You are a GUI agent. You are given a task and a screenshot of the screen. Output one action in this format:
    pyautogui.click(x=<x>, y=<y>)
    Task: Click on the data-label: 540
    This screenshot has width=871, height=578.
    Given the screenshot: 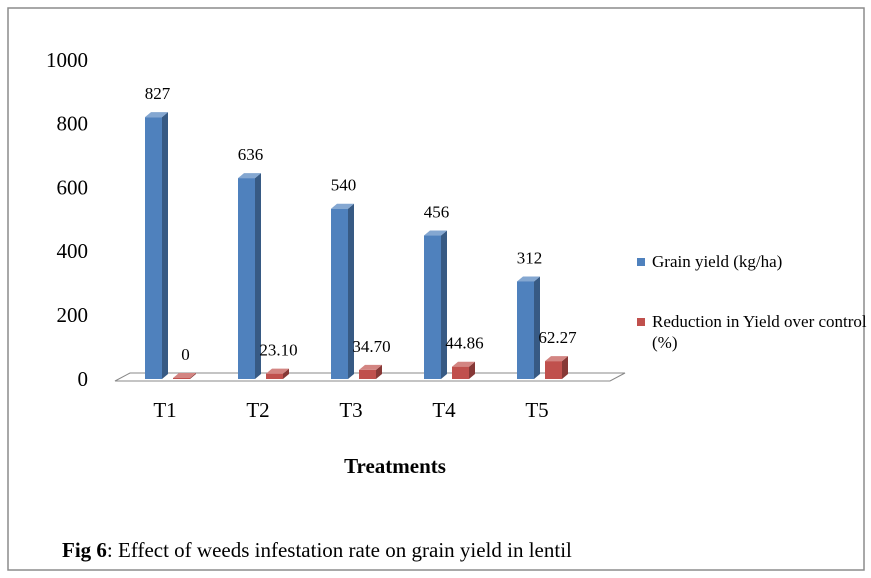 What is the action you would take?
    pyautogui.click(x=344, y=185)
    